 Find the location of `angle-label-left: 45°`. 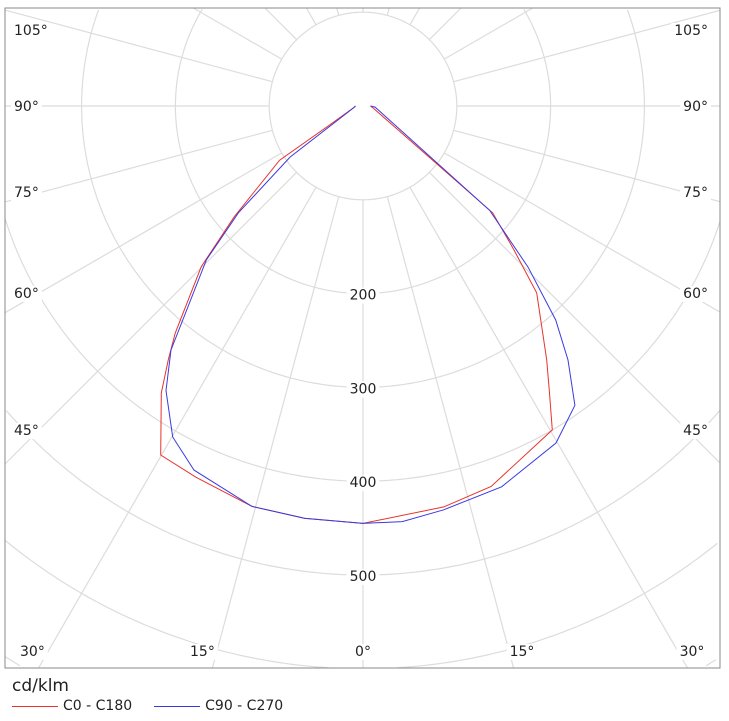

angle-label-left: 45° is located at coordinates (26, 431).